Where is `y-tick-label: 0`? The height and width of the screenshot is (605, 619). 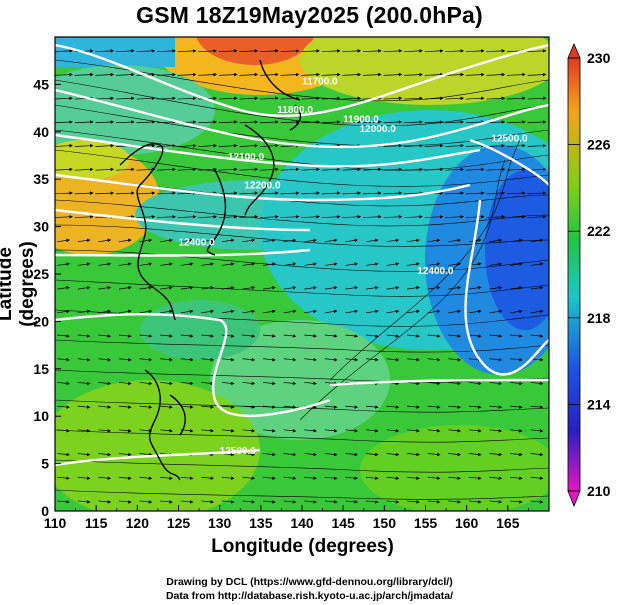 y-tick-label: 0 is located at coordinates (45, 511).